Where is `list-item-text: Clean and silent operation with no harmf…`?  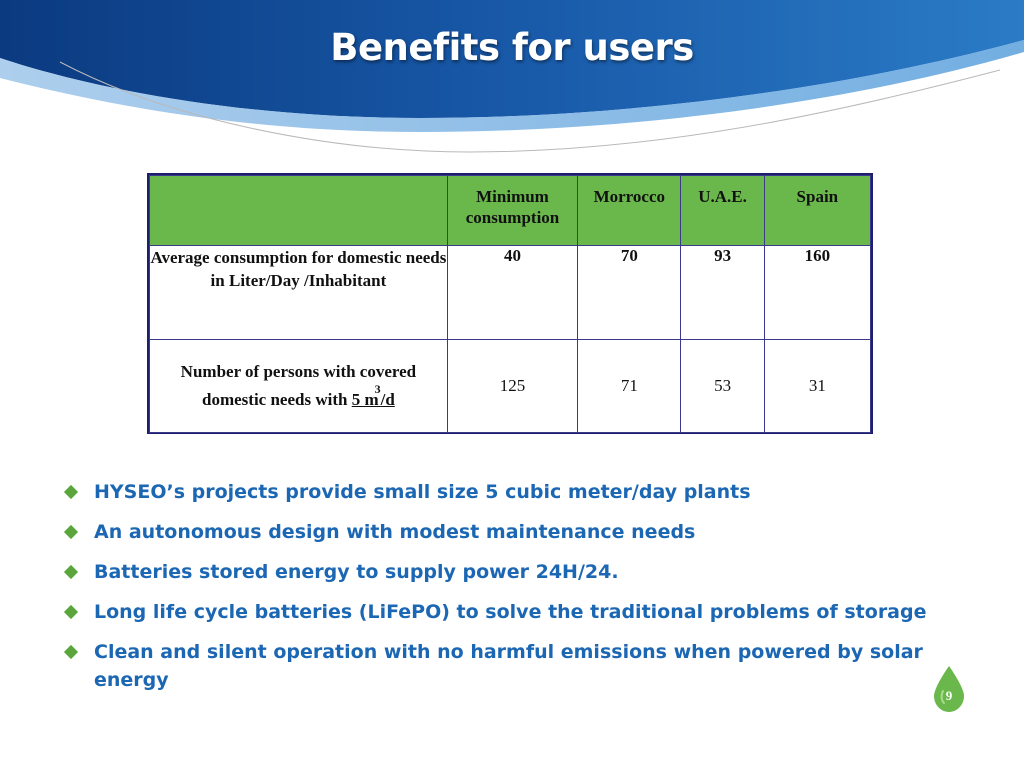 list-item-text: Clean and silent operation with no harmf… is located at coordinates (508, 666).